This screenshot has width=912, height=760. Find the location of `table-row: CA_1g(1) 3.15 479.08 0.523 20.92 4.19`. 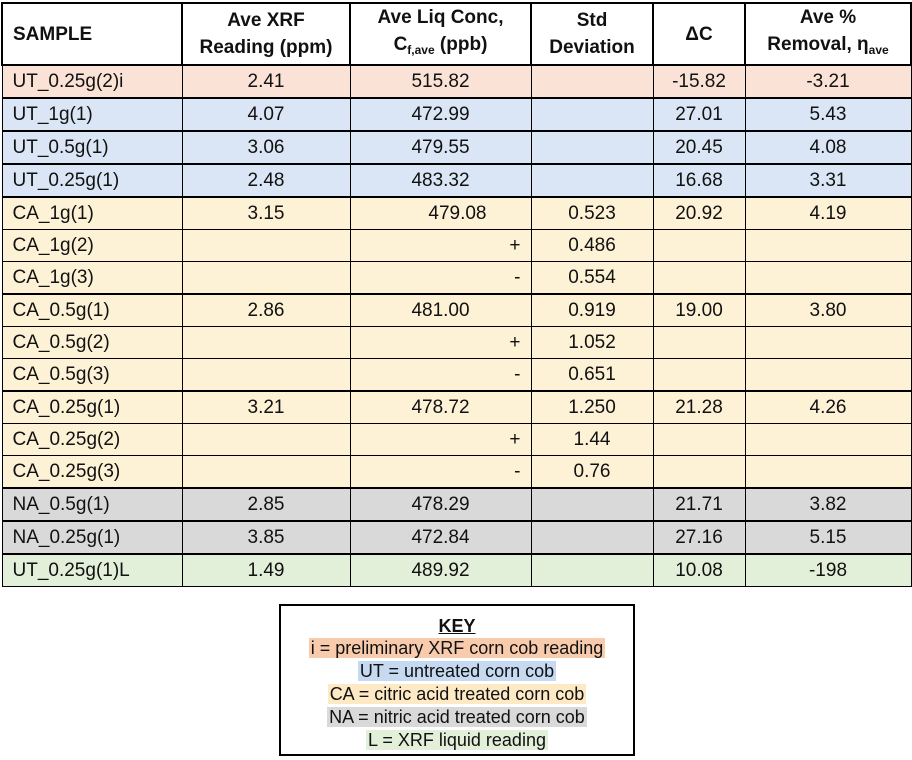

table-row: CA_1g(1) 3.15 479.08 0.523 20.92 4.19 is located at coordinates (456, 213).